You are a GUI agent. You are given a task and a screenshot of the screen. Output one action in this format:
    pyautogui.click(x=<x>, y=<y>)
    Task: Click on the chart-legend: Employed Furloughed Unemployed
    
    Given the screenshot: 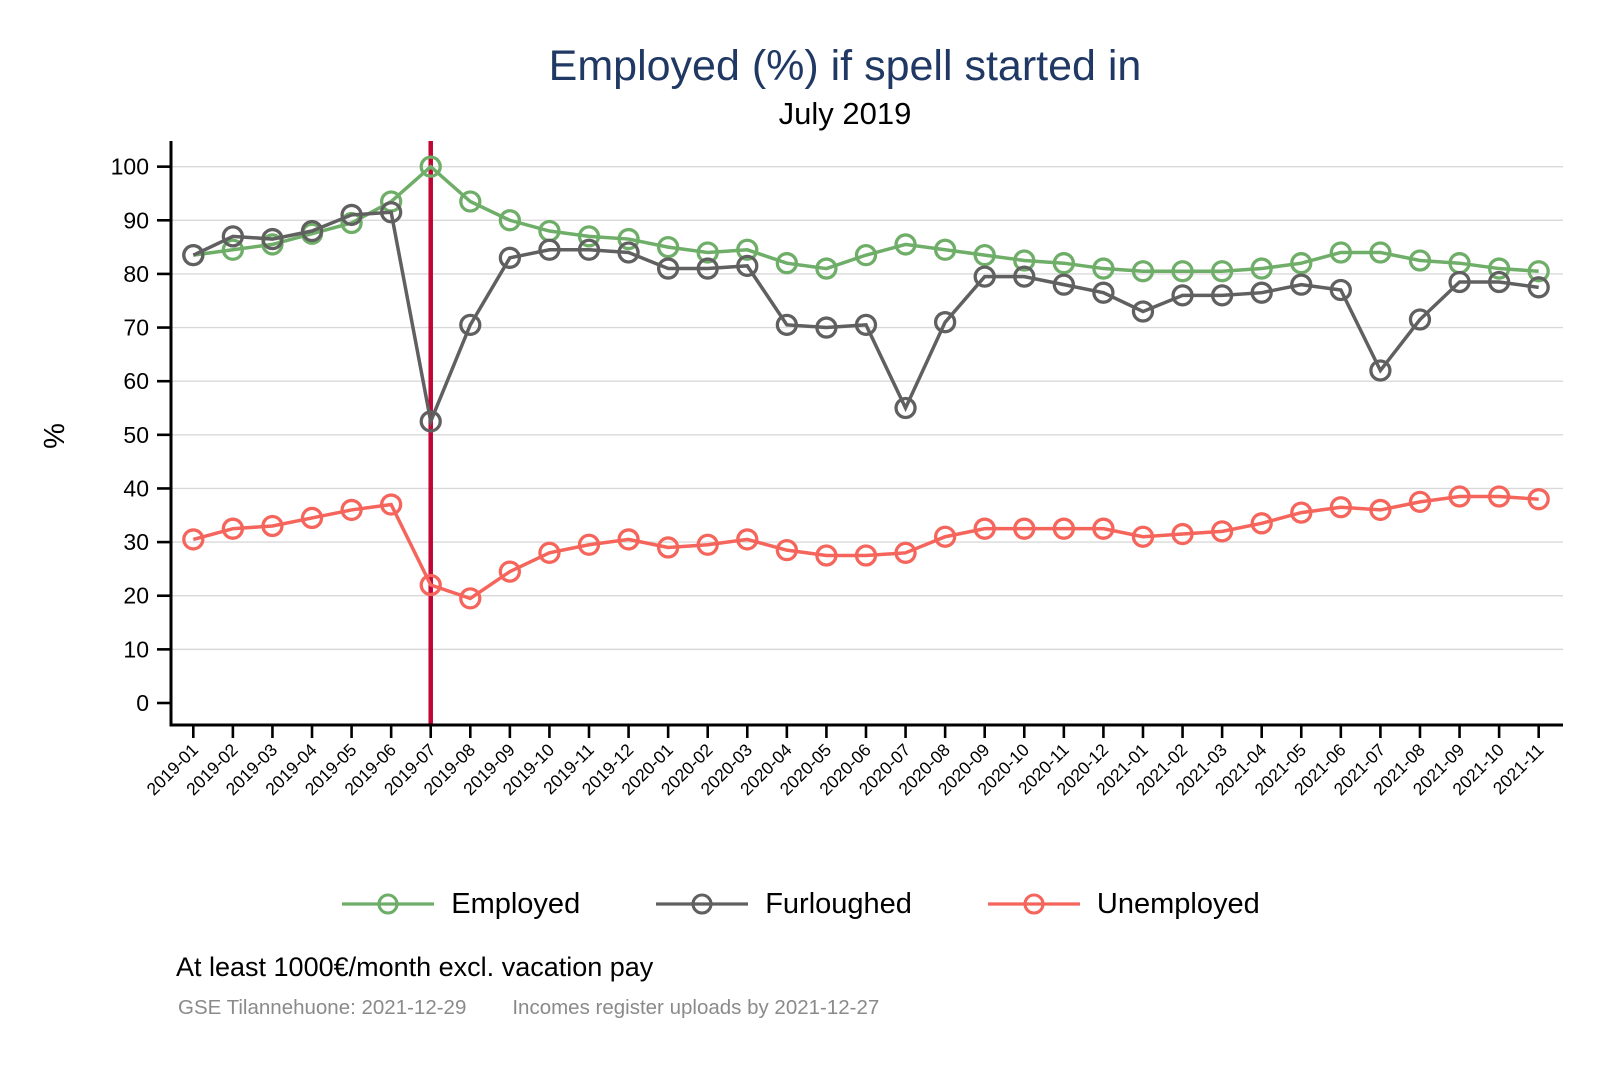 What is the action you would take?
    pyautogui.click(x=800, y=904)
    